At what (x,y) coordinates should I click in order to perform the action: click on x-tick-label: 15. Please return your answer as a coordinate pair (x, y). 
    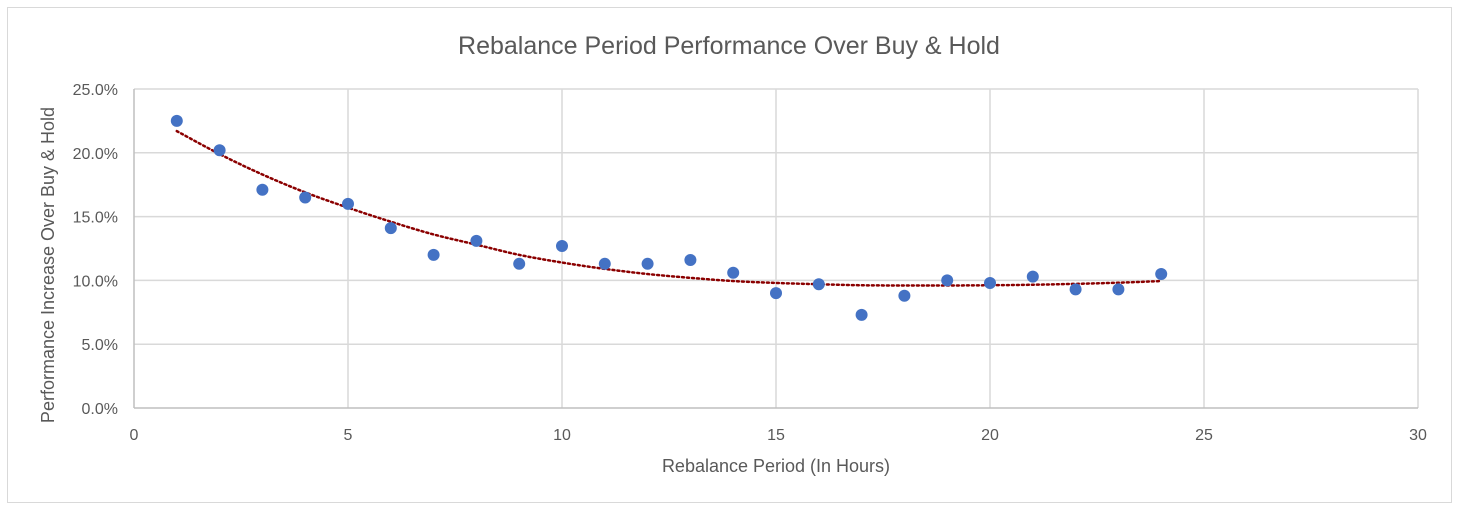
    Looking at the image, I should click on (776, 435).